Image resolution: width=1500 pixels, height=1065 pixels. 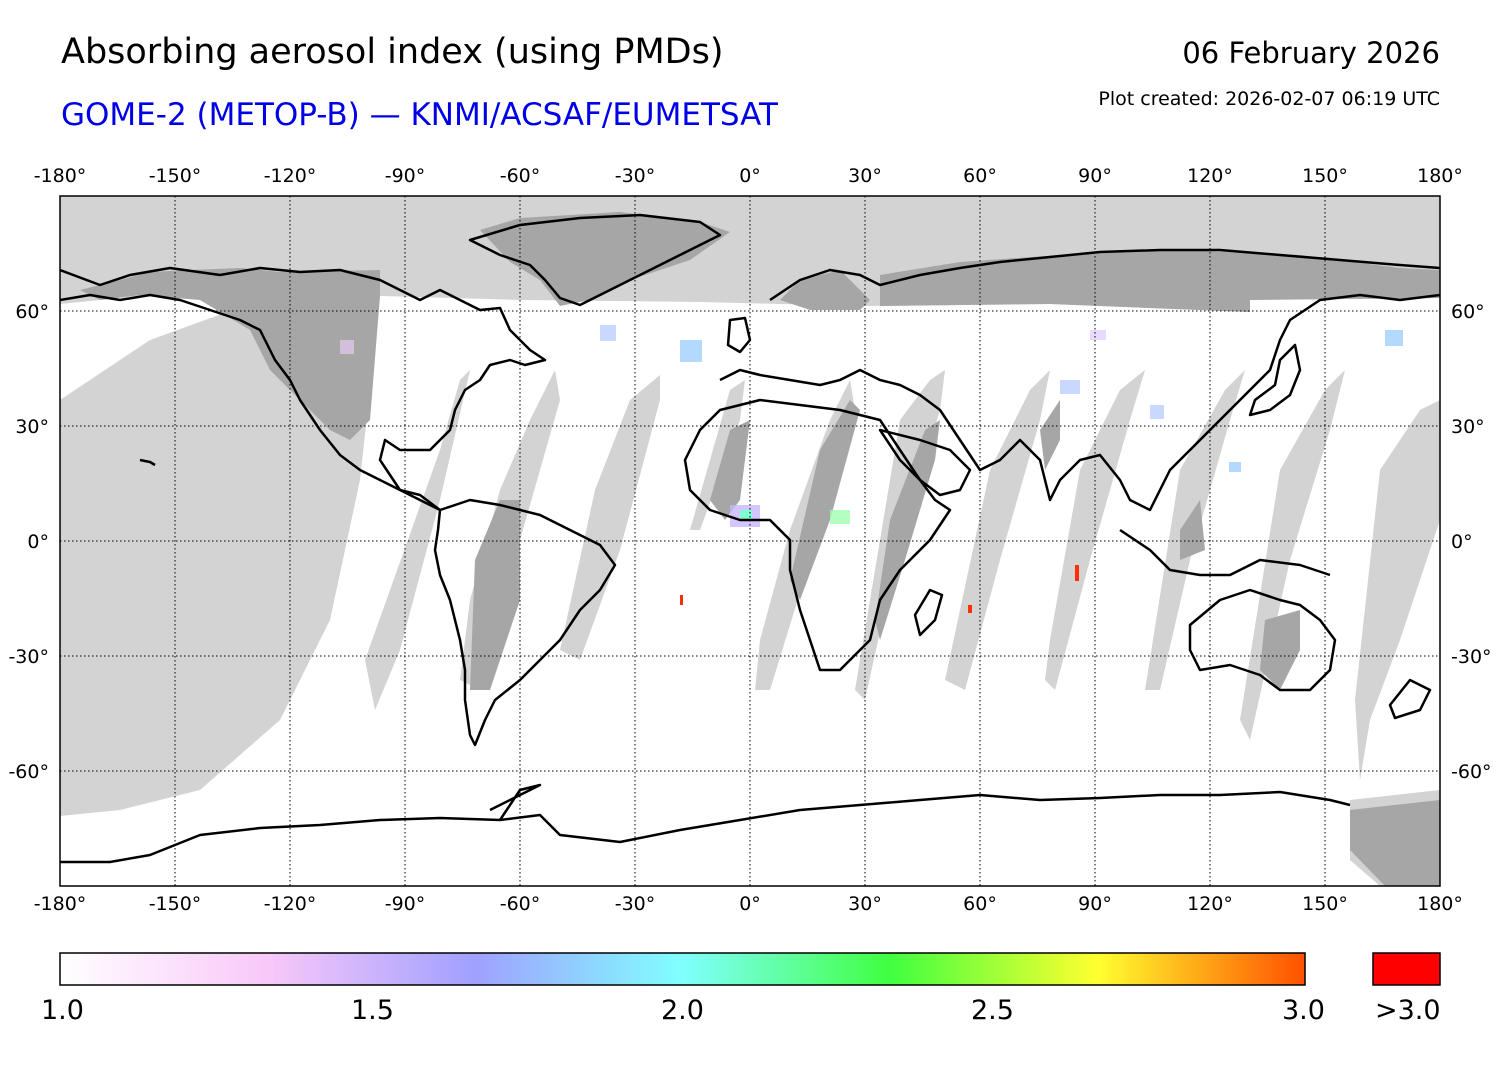 I want to click on coast-new-zealand, so click(x=1410, y=699).